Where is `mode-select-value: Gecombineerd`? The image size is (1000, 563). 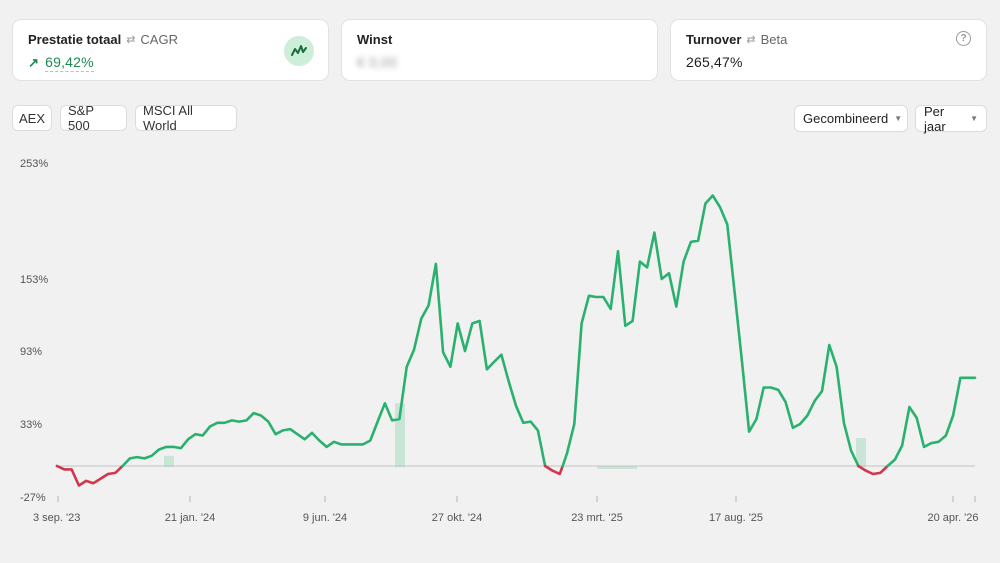 mode-select-value: Gecombineerd is located at coordinates (846, 118).